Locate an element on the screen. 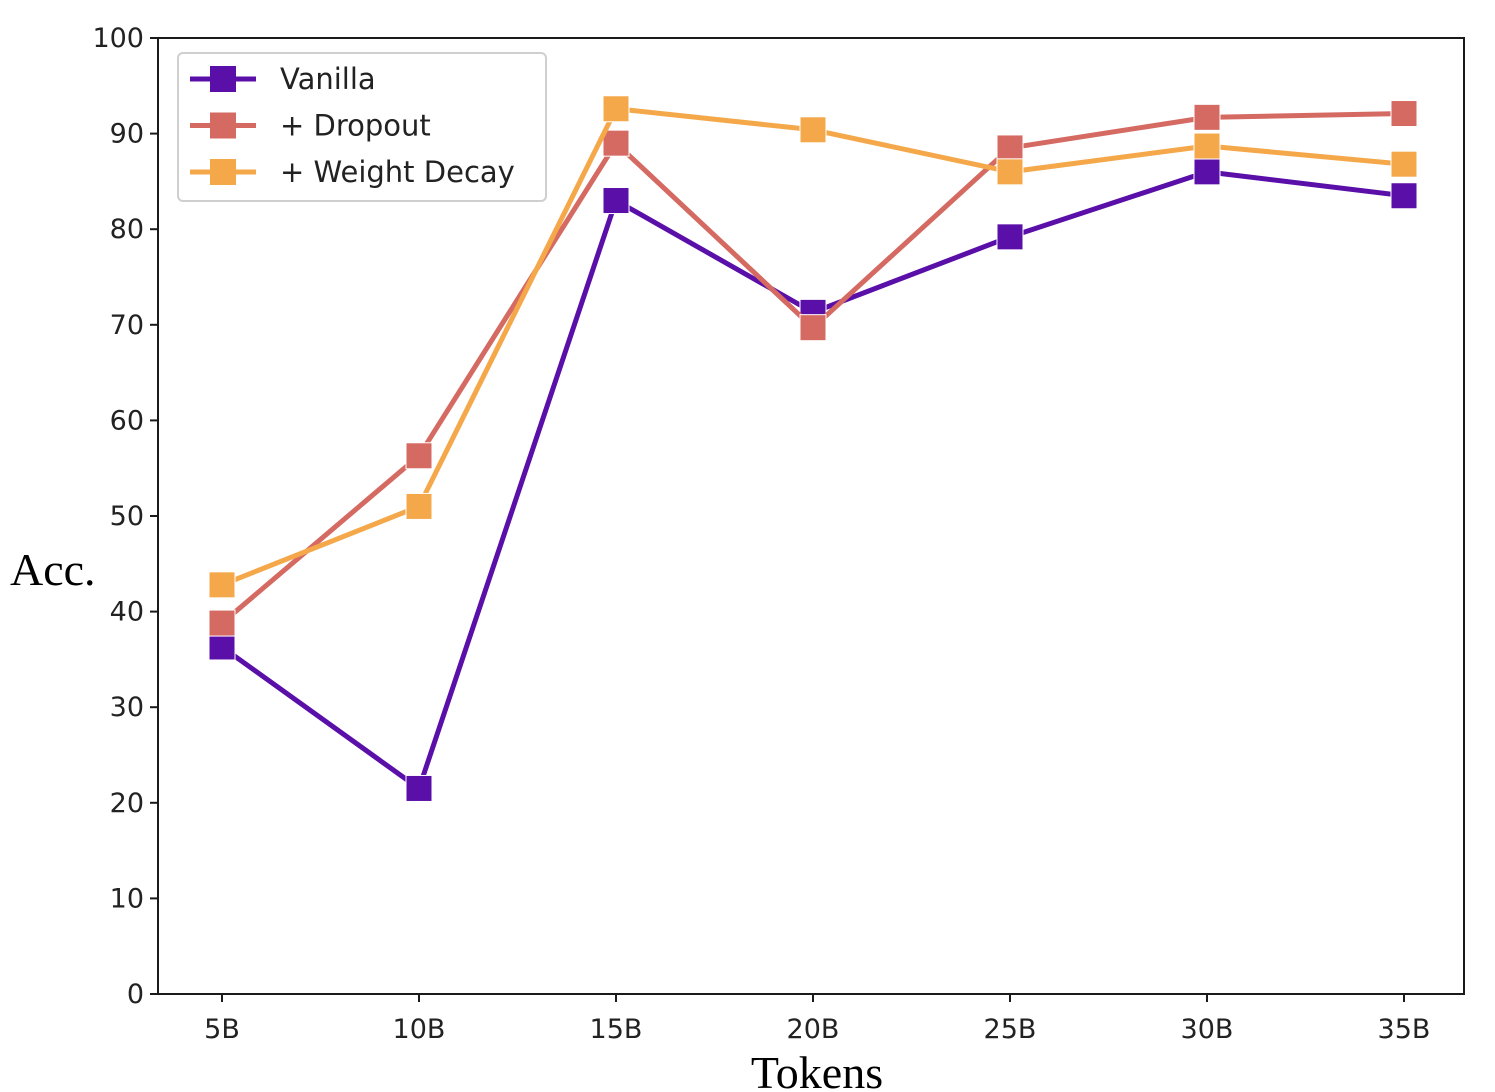  y-tick-label: 90 is located at coordinates (127, 134).